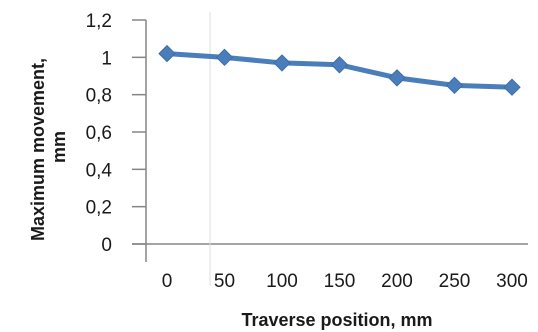  Describe the element at coordinates (340, 281) in the screenshot. I see `x-tick-label: 150` at that location.